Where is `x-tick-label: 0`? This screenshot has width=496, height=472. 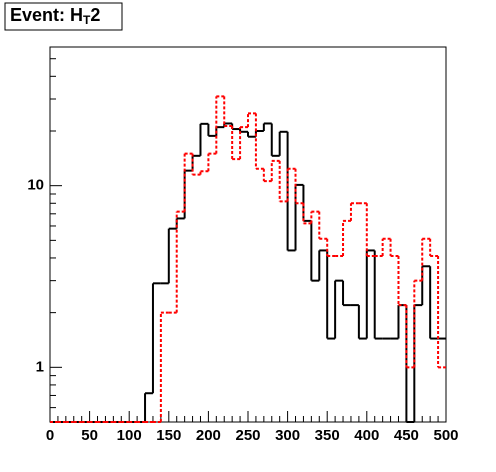
x-tick-label: 0 is located at coordinates (50, 435).